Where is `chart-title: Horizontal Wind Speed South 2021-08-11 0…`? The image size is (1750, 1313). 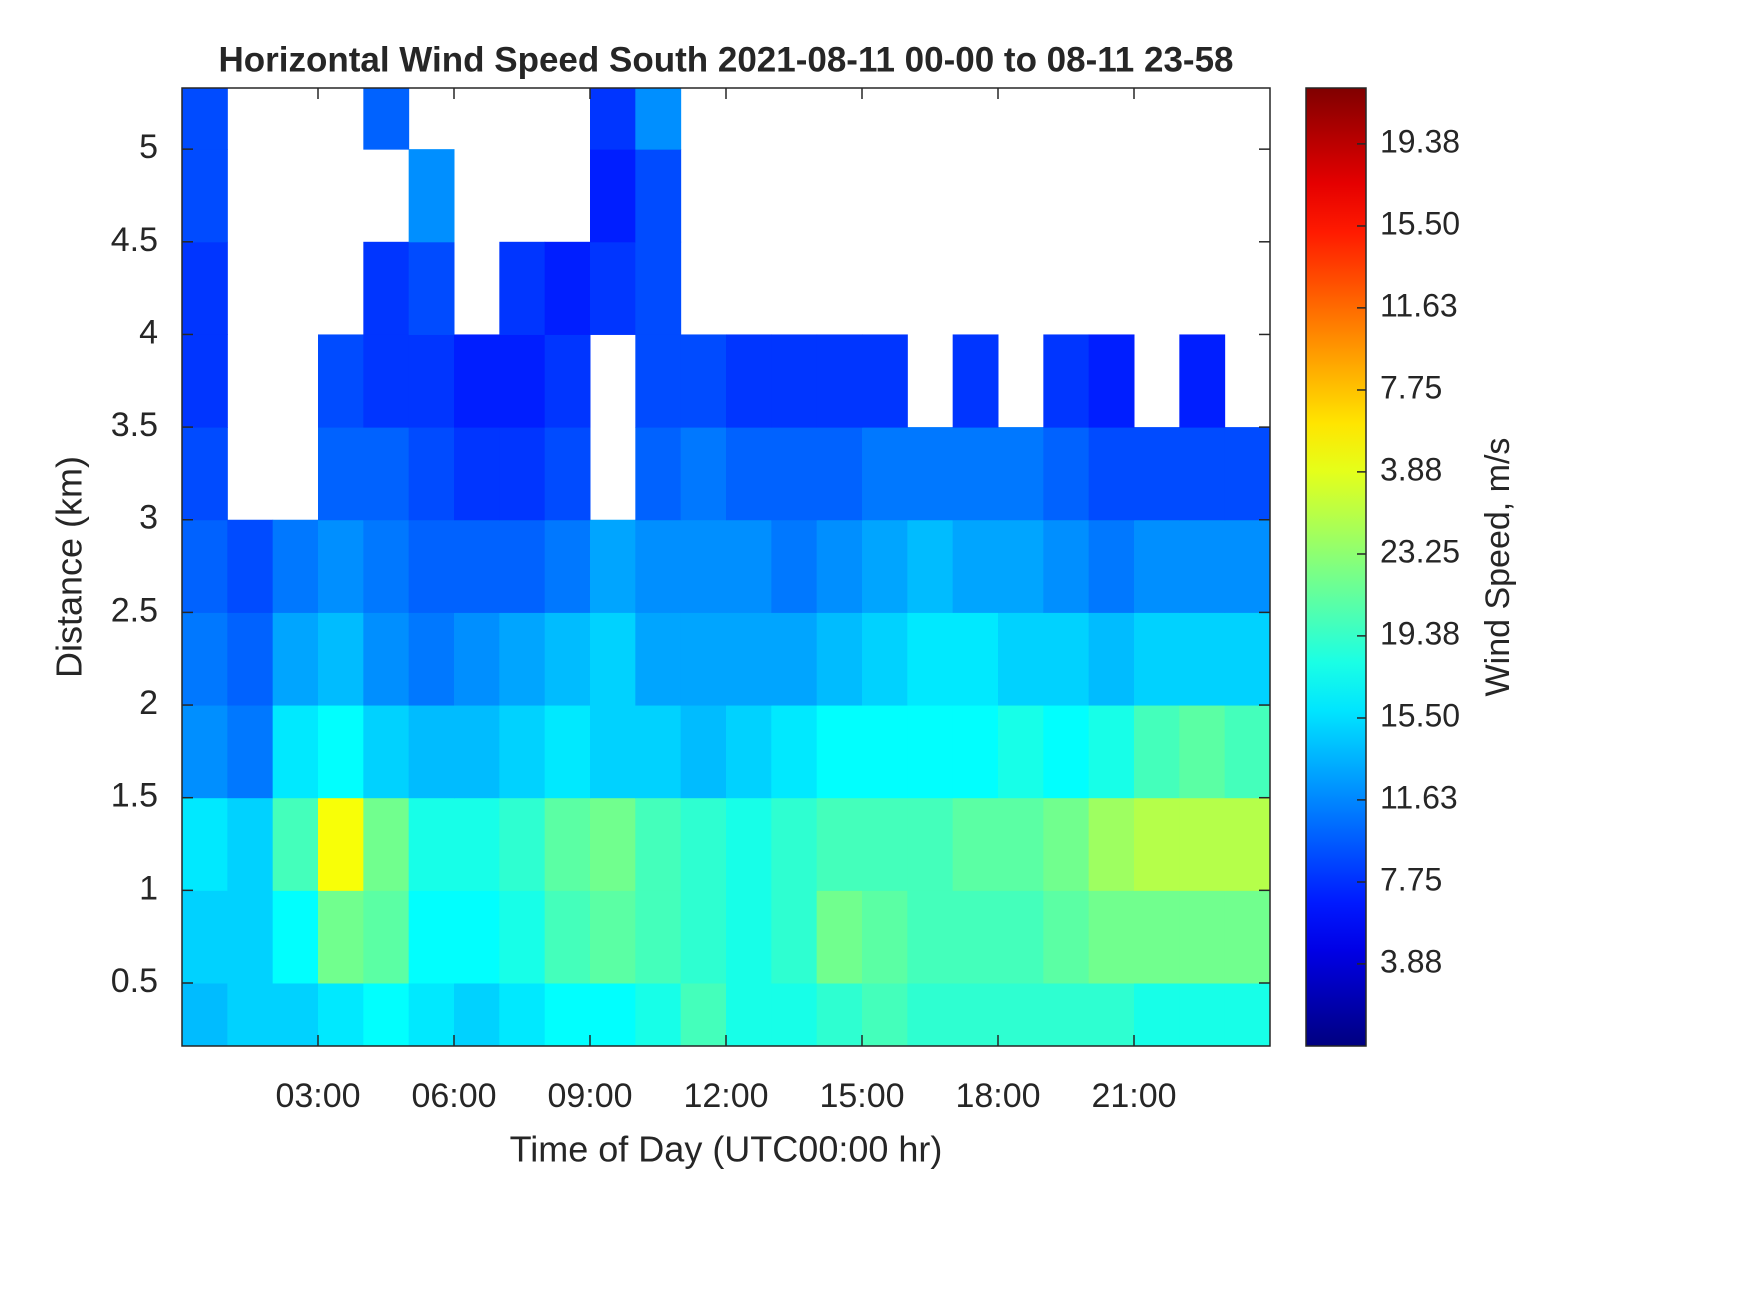
chart-title: Horizontal Wind Speed South 2021-08-11 0… is located at coordinates (725, 59).